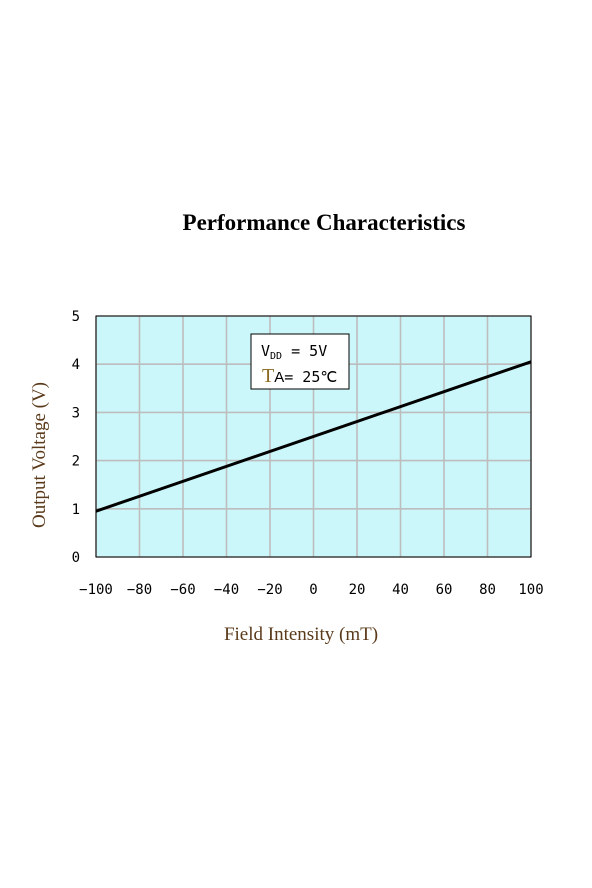  Describe the element at coordinates (226, 590) in the screenshot. I see `x-tick-label: −40` at that location.